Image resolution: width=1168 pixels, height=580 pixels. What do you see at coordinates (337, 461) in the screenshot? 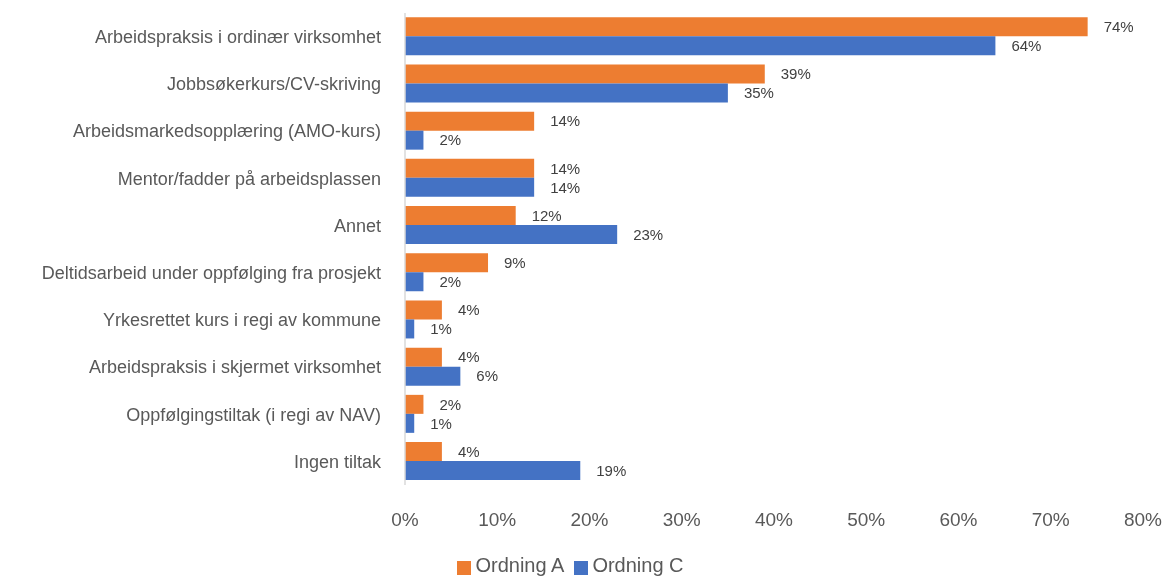
I see `y-tick-label: Ingen tiltak` at bounding box center [337, 461].